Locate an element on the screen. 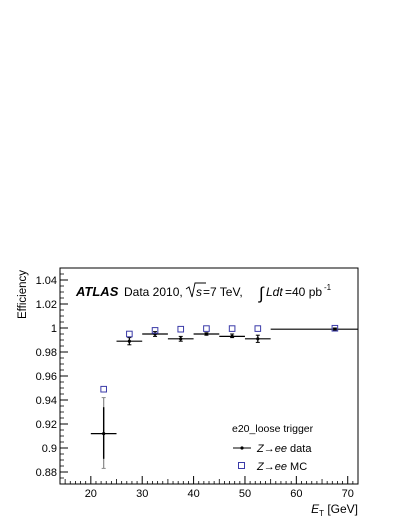 Image resolution: width=407 pixels, height=527 pixels. dataset-label: Data 2010, is located at coordinates (153, 292).